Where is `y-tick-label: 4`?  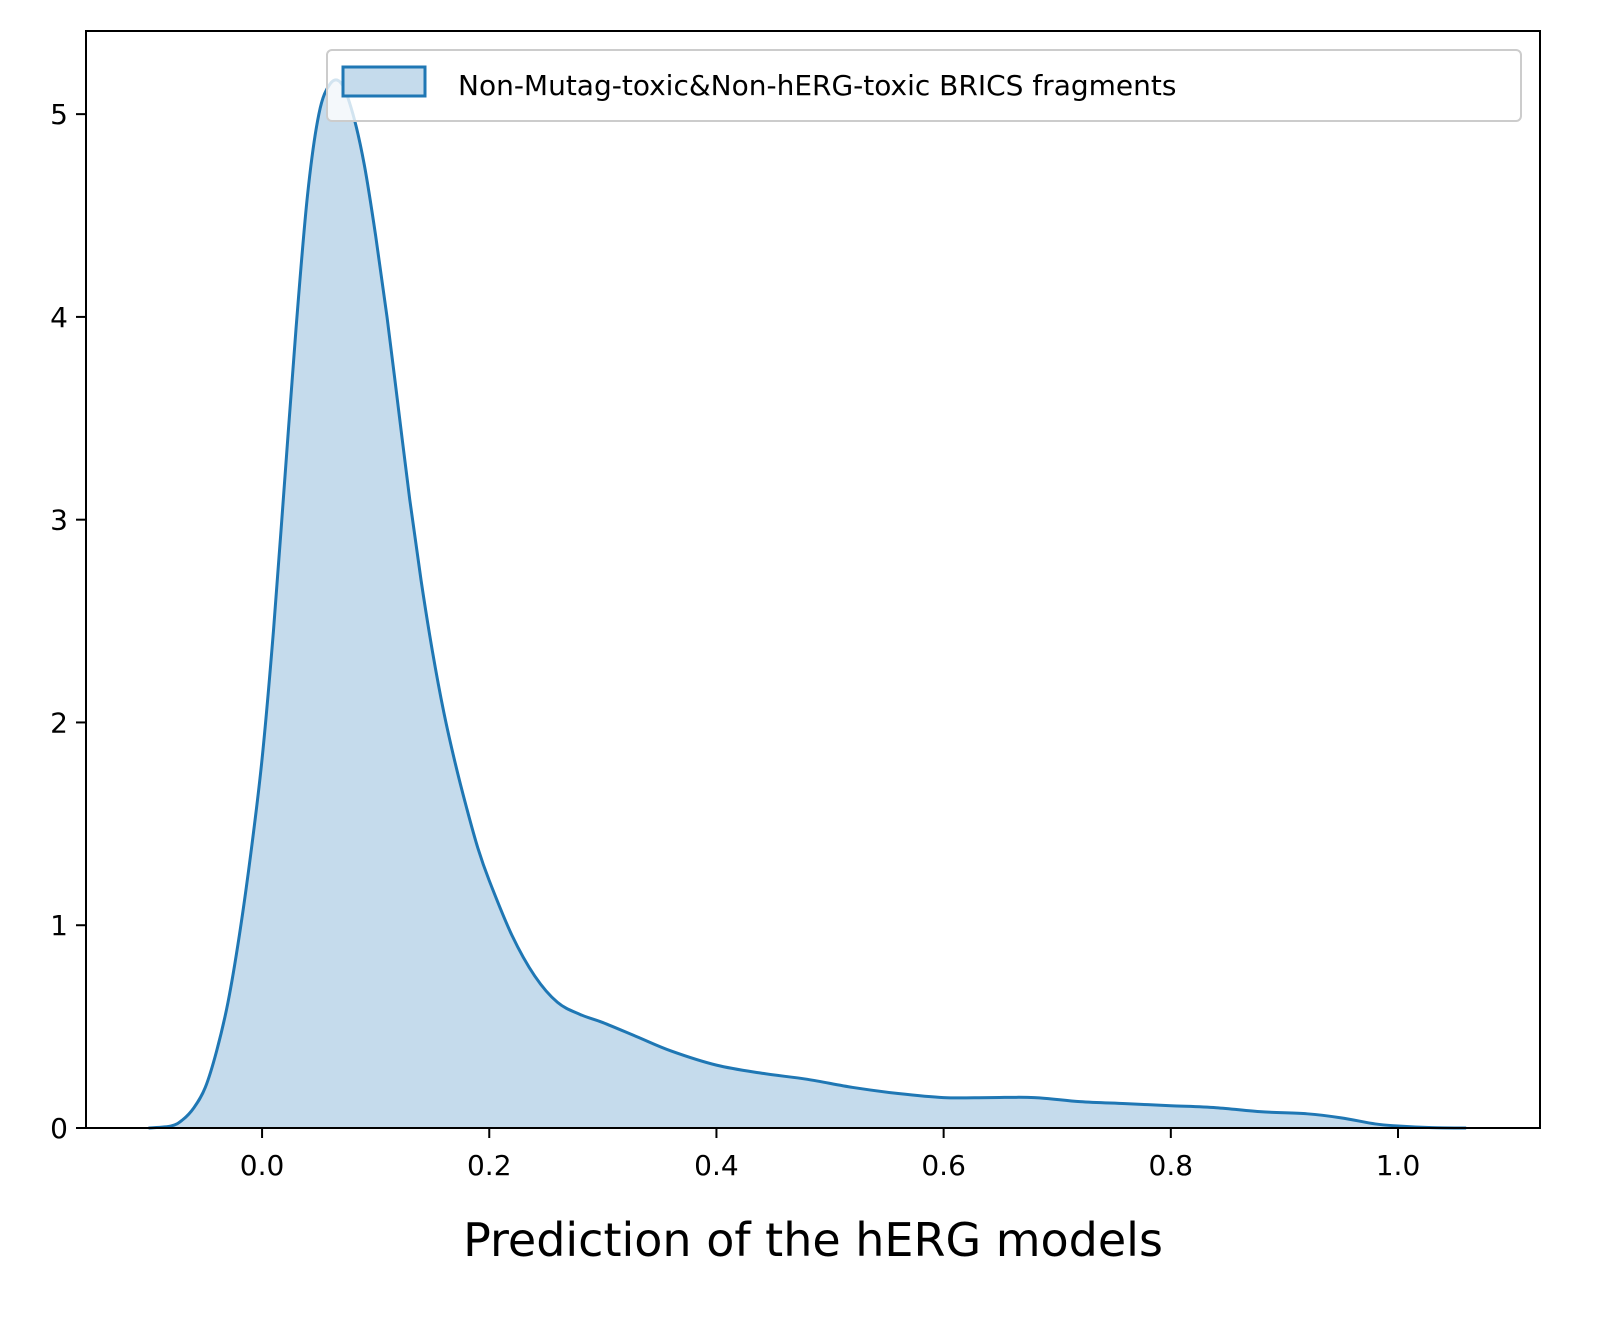
y-tick-label: 4 is located at coordinates (59, 317).